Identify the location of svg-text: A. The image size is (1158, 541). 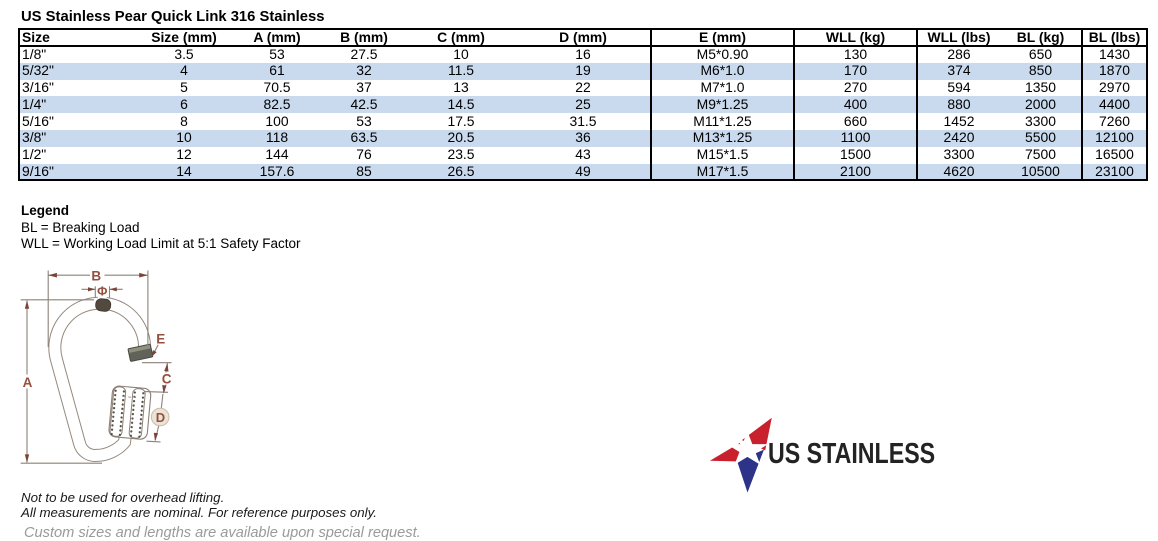
(28, 382).